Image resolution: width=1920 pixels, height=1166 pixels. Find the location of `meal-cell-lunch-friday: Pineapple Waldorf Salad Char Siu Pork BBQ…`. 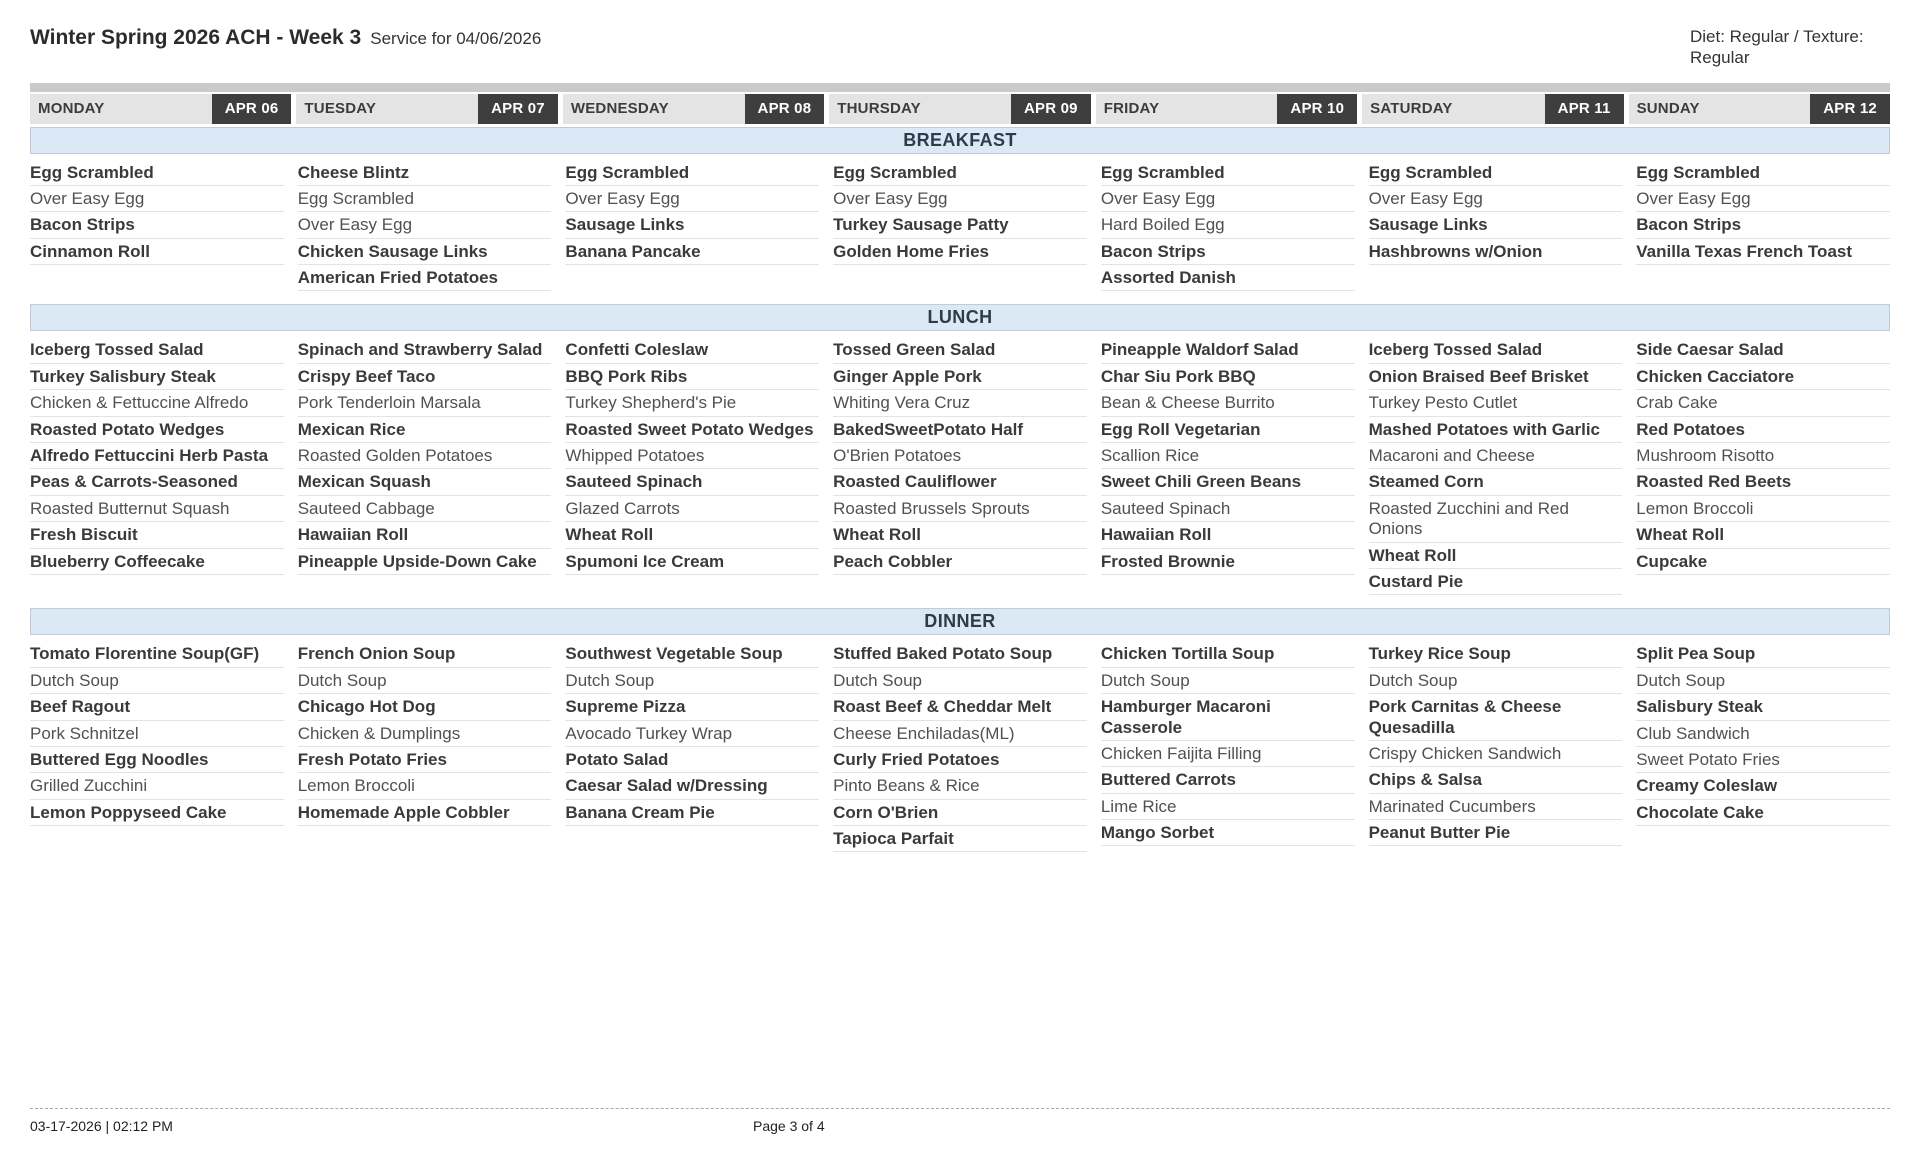

meal-cell-lunch-friday: Pineapple Waldorf Salad Char Siu Pork BBQ… is located at coordinates (1227, 456).